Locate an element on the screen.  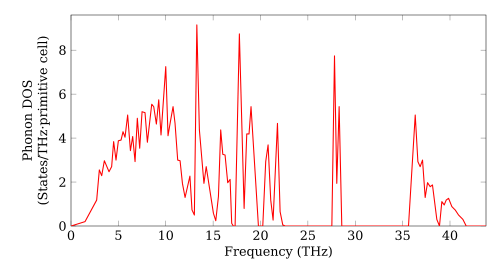
x-tick-label: 15 is located at coordinates (213, 235).